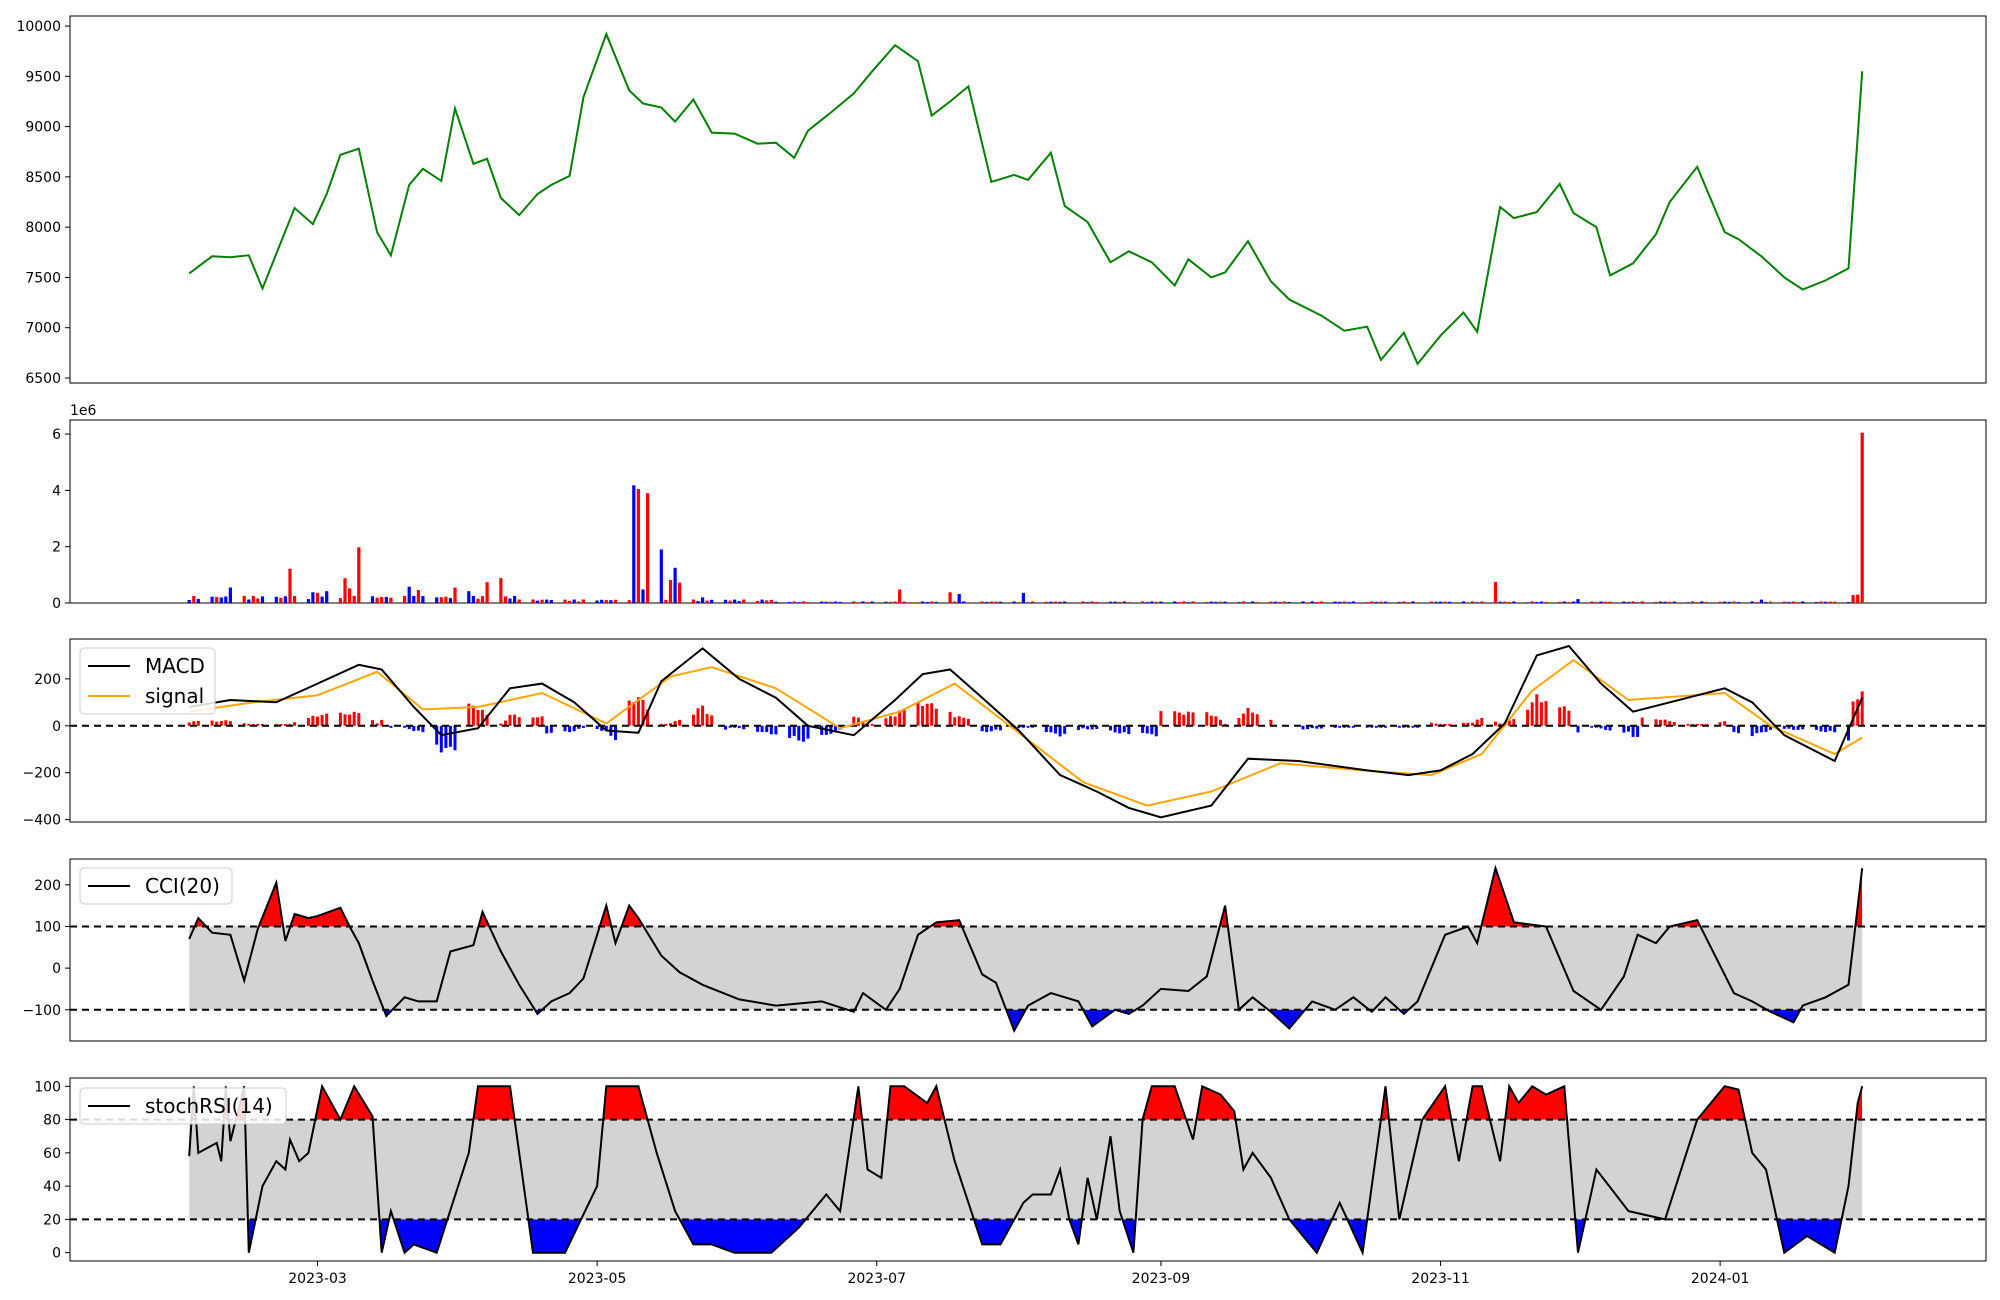  What do you see at coordinates (1010, 1169) in the screenshot?
I see `stochrsi-panel: 0 20 40 60 80 100 stochRSI(14)` at bounding box center [1010, 1169].